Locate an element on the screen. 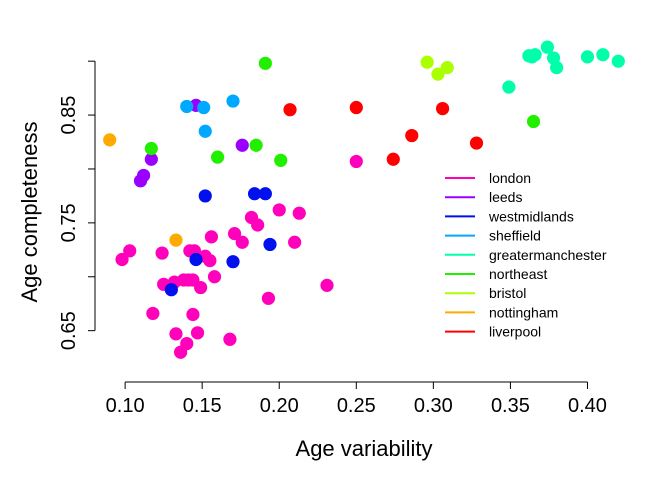 Image resolution: width=672 pixels, height=480 pixels. series-northeast is located at coordinates (342, 111).